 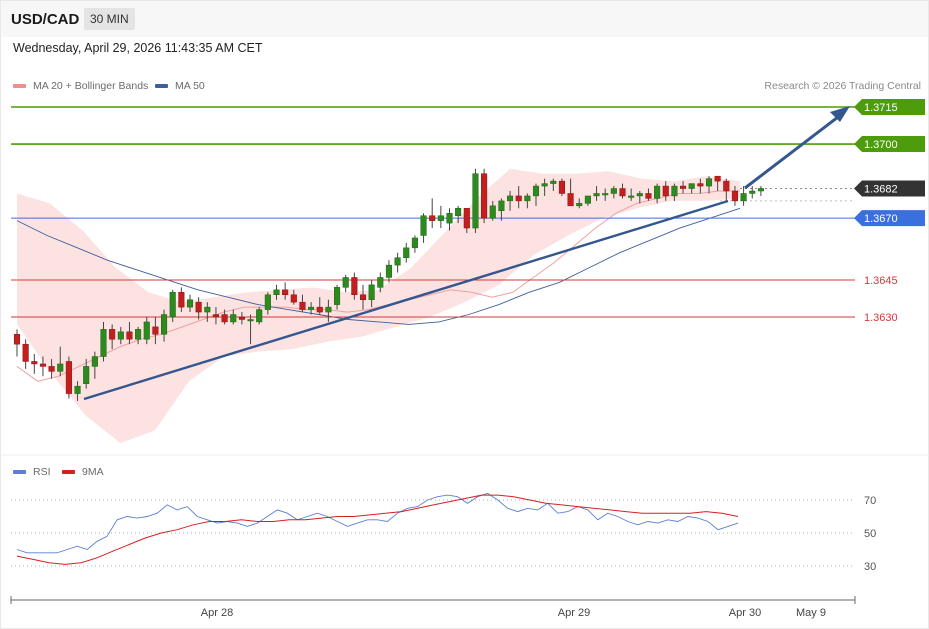 I want to click on level-label-0: 1.3715, so click(x=881, y=108).